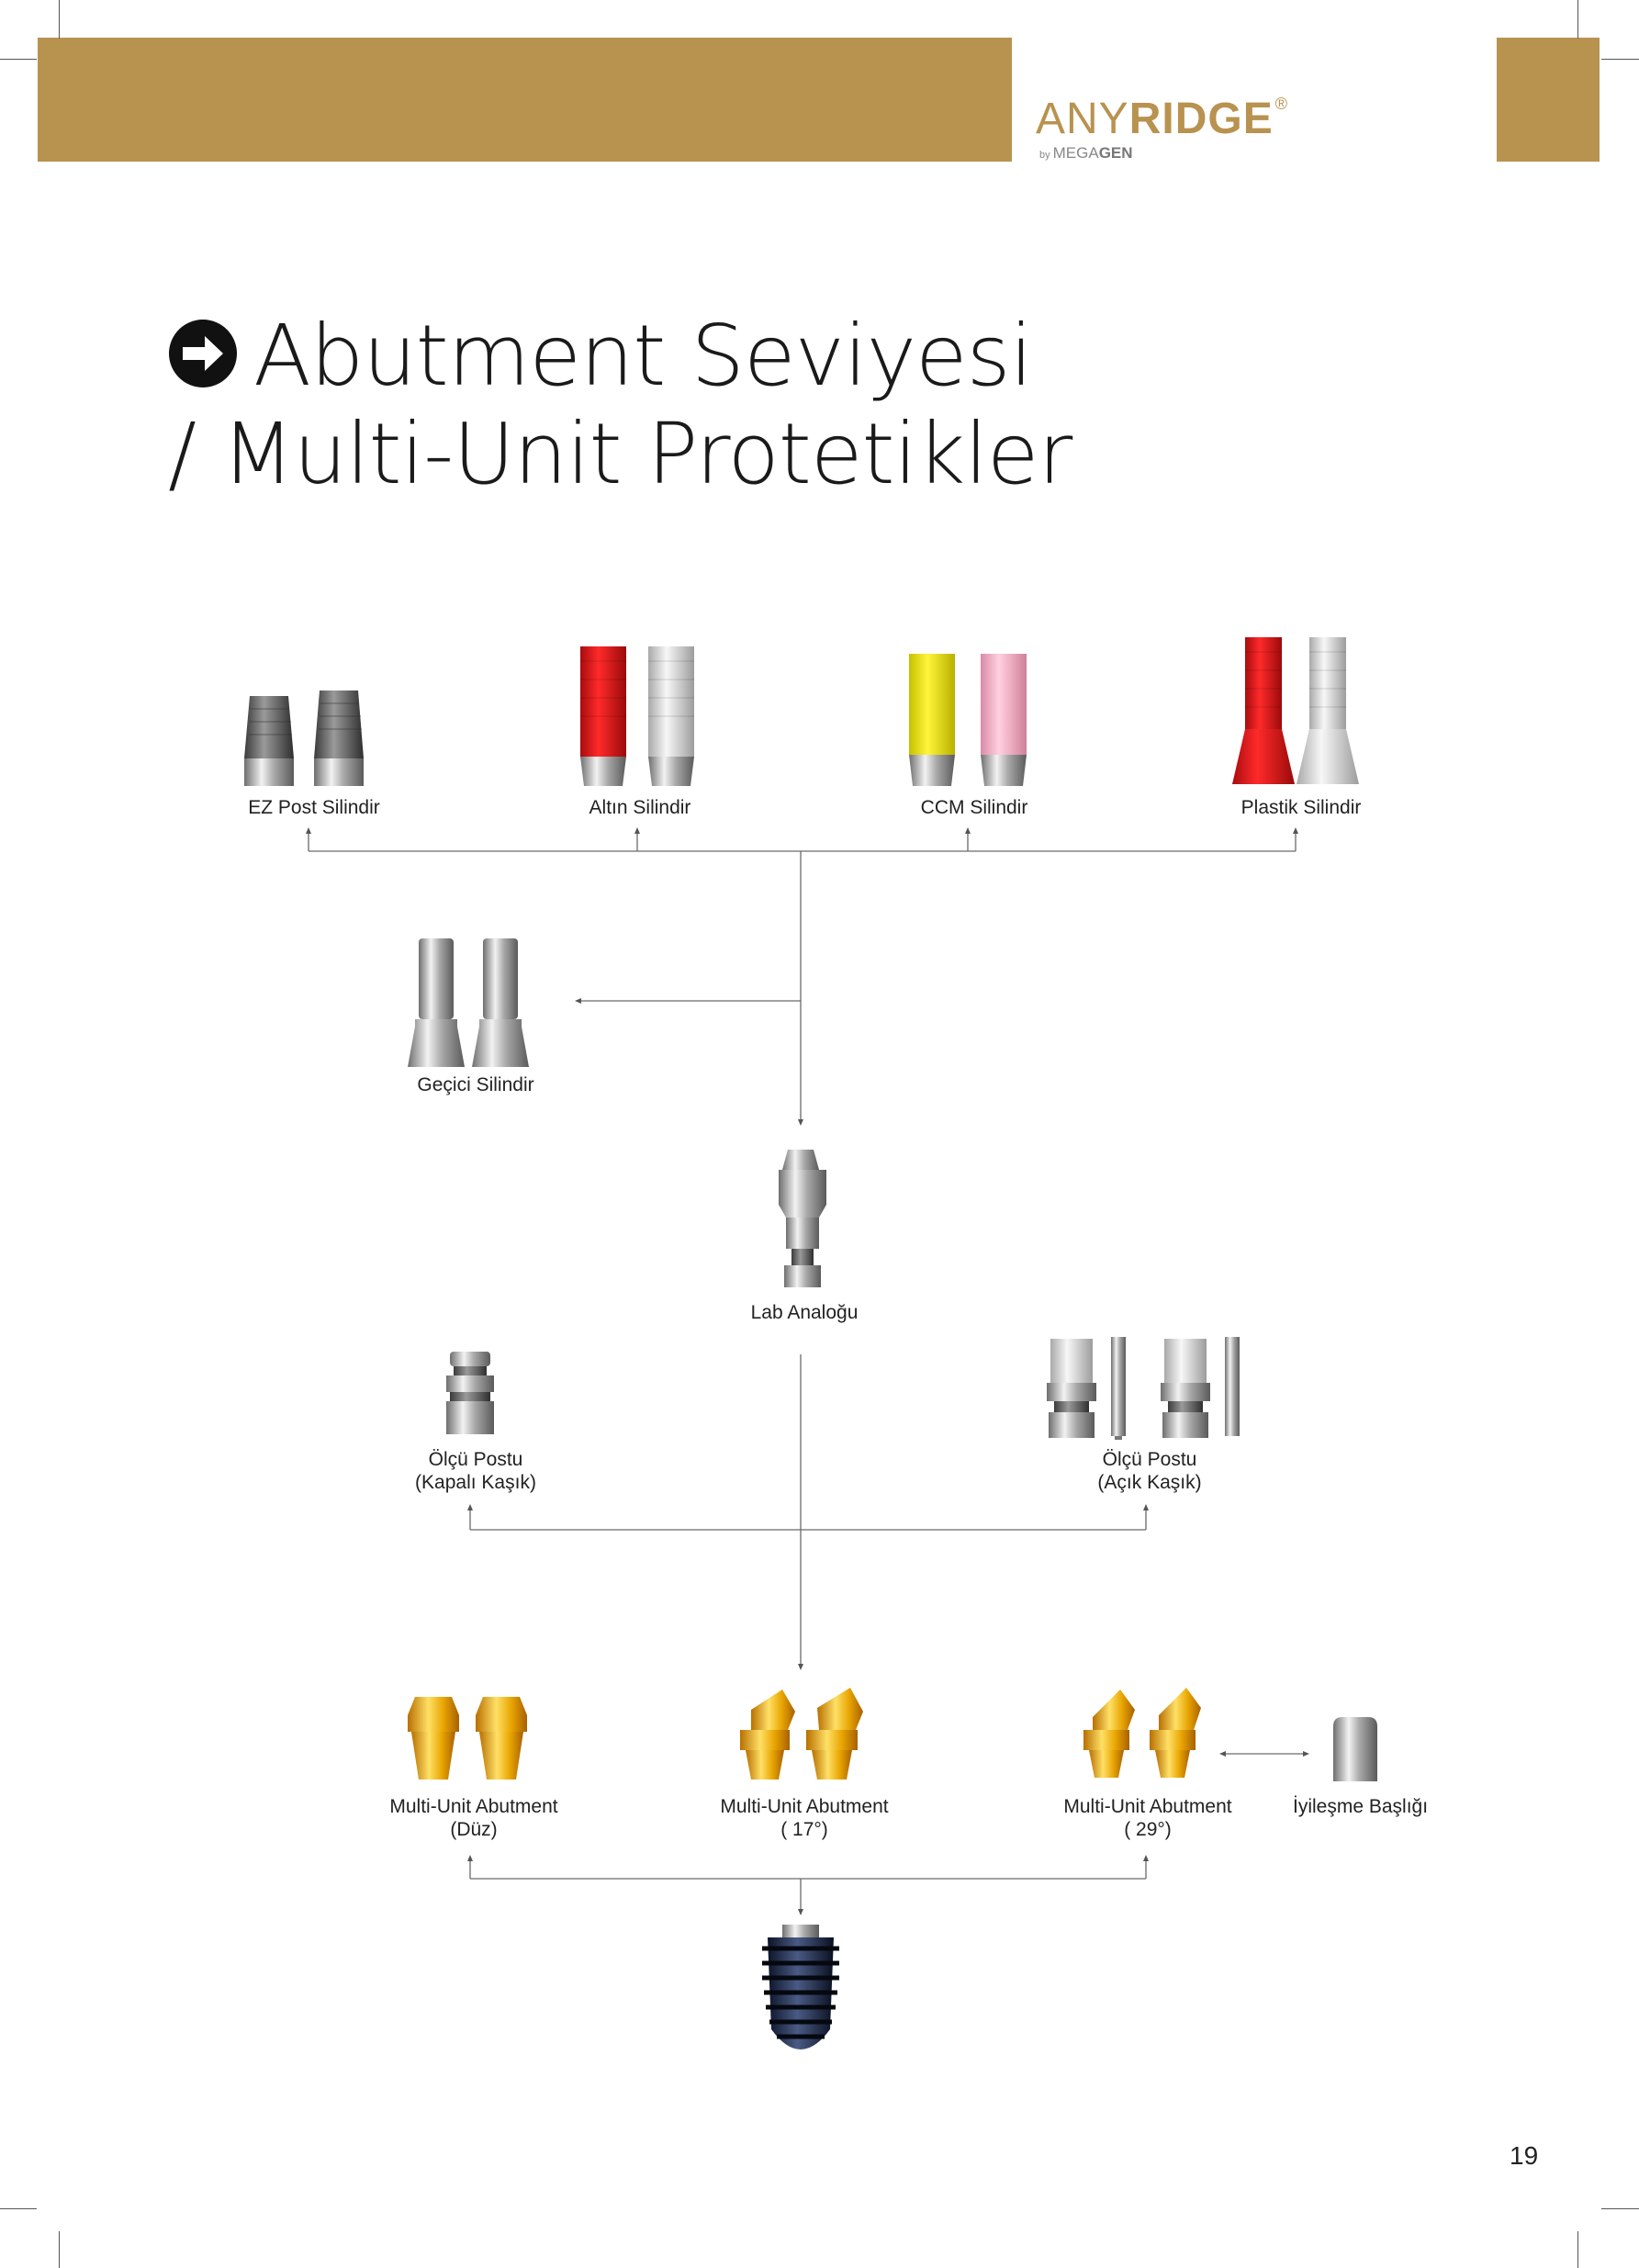 This screenshot has width=1639, height=2268. Describe the element at coordinates (1044, 156) in the screenshot. I see `brand-by: by` at that location.